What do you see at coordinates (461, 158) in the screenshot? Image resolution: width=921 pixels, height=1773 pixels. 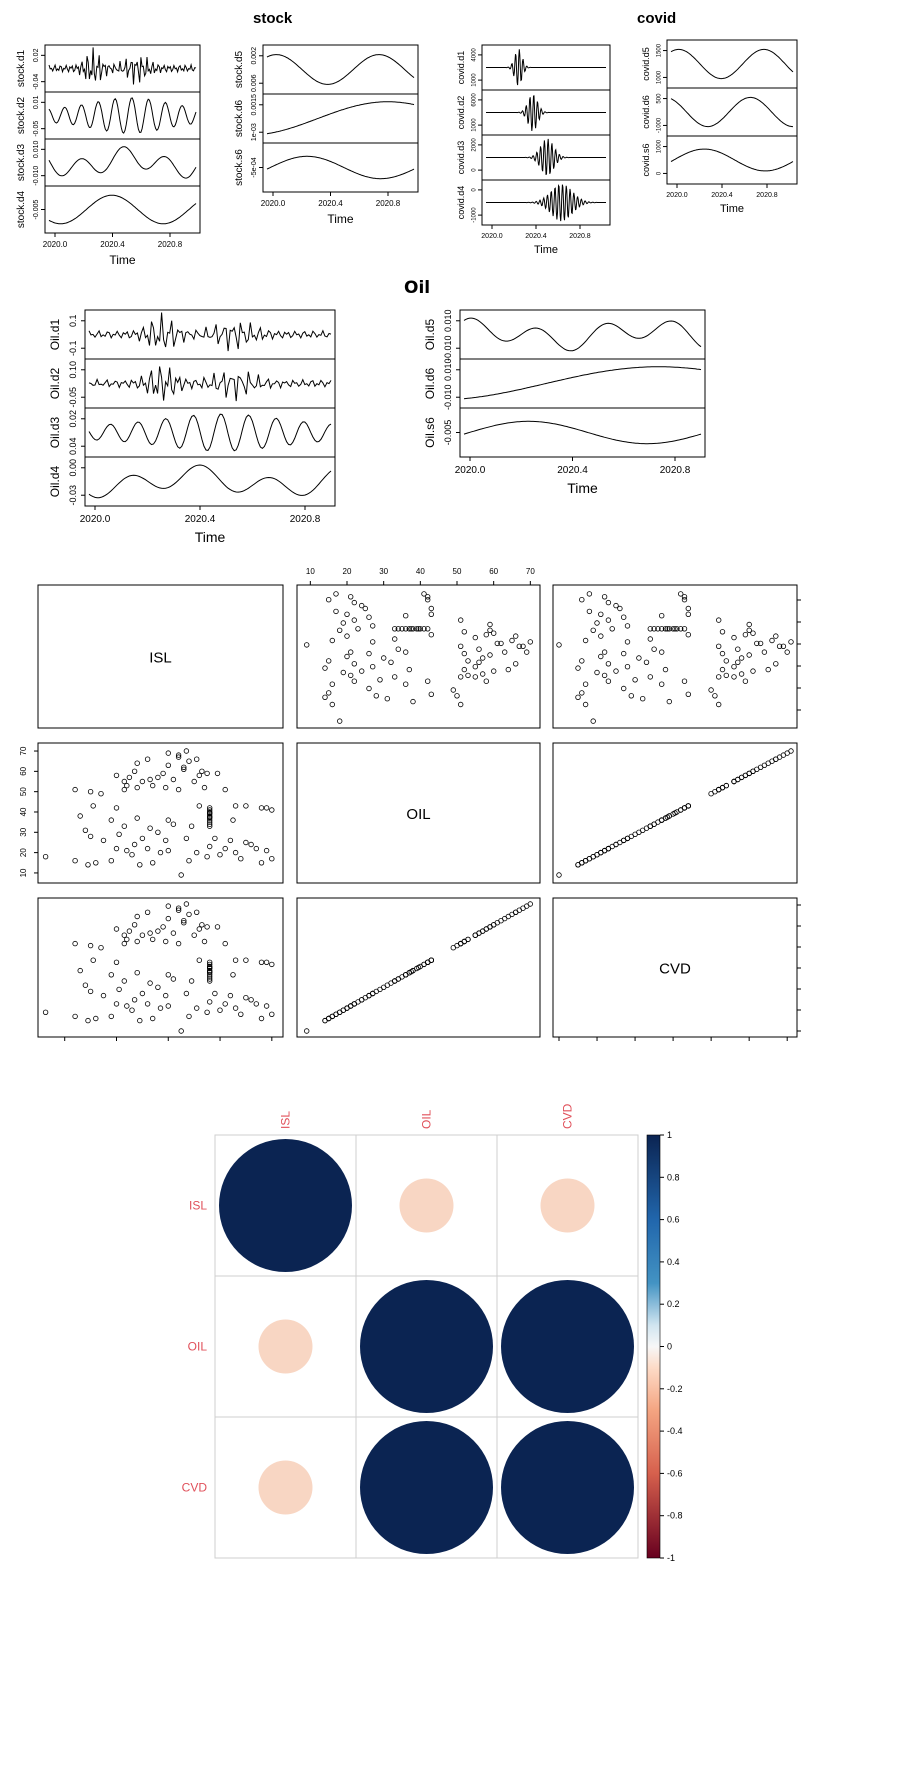 I see `y-axis-label: covid.d3` at bounding box center [461, 158].